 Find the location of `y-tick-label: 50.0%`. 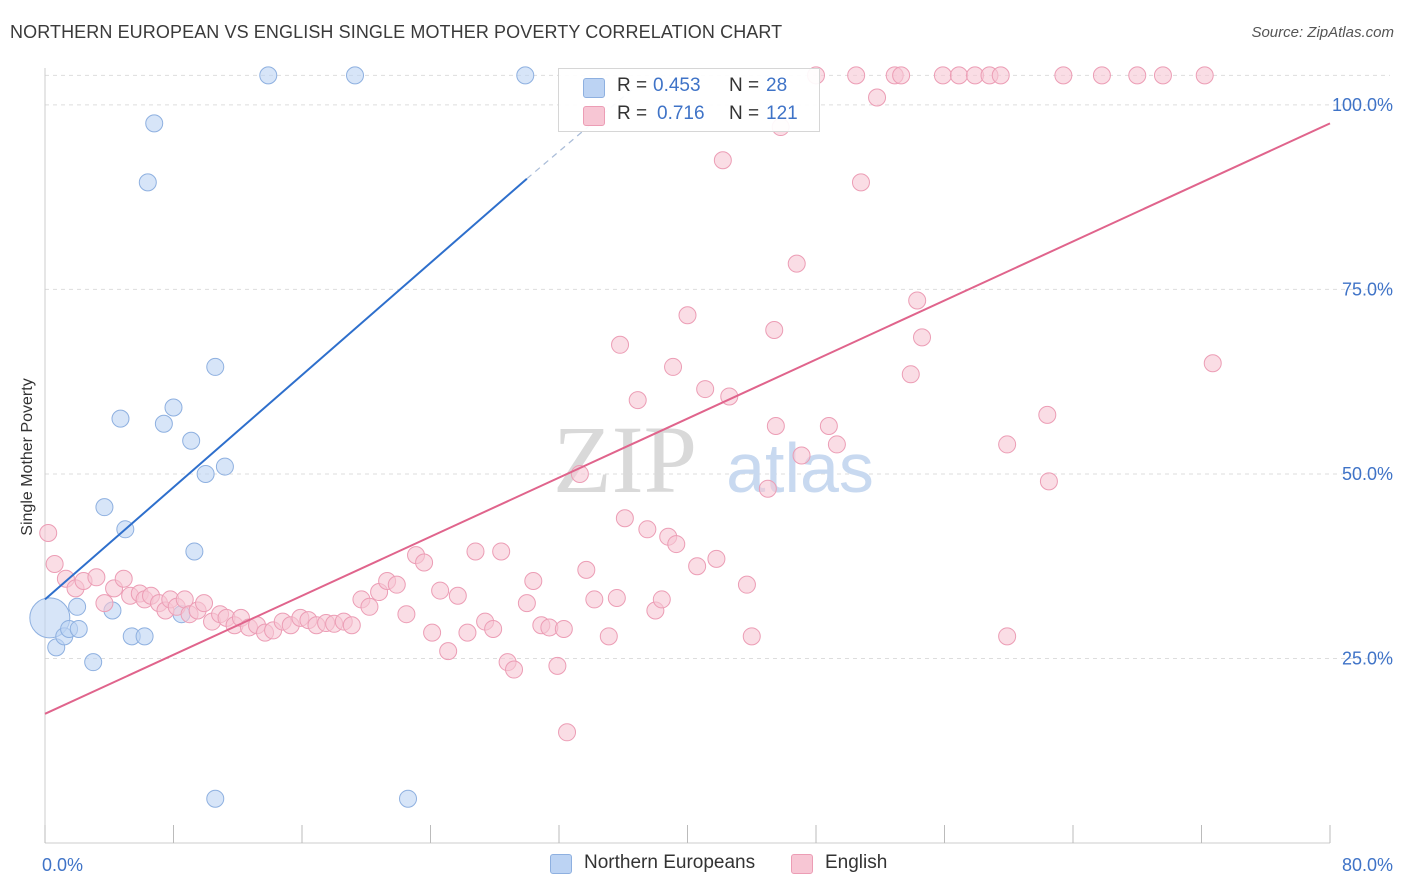

y-tick-label: 50.0% is located at coordinates (1367, 474).